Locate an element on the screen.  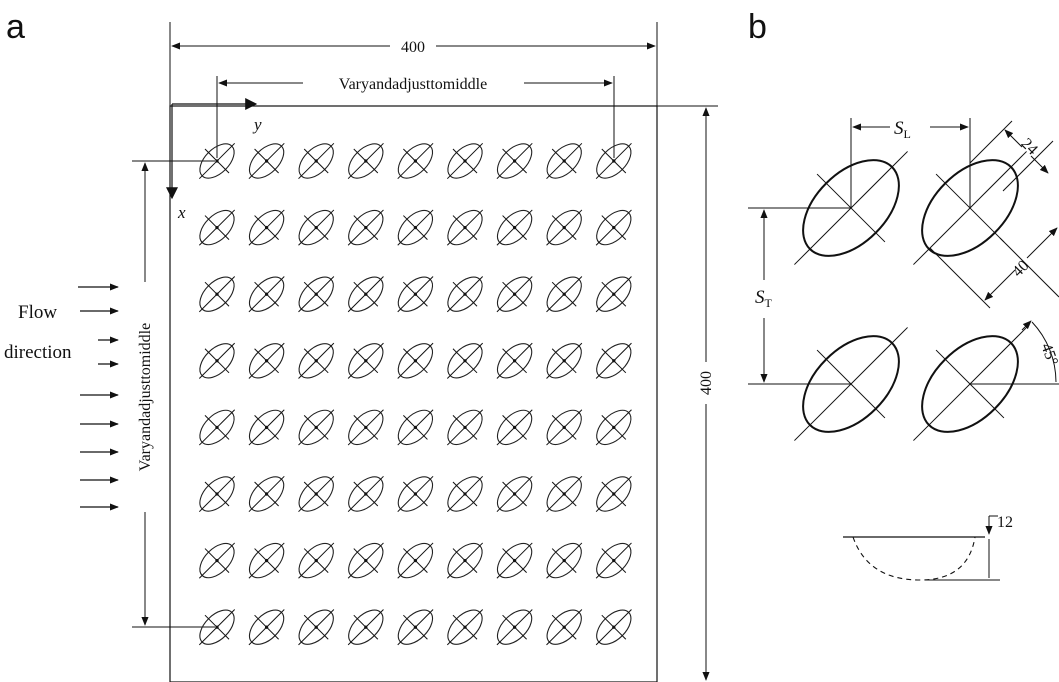
angle-annotation: 45° is located at coordinates (1014, 352).